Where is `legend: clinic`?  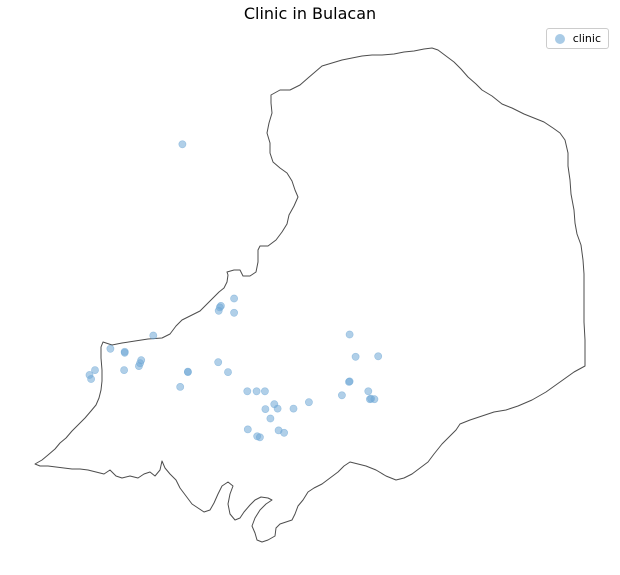
legend: clinic is located at coordinates (577, 38).